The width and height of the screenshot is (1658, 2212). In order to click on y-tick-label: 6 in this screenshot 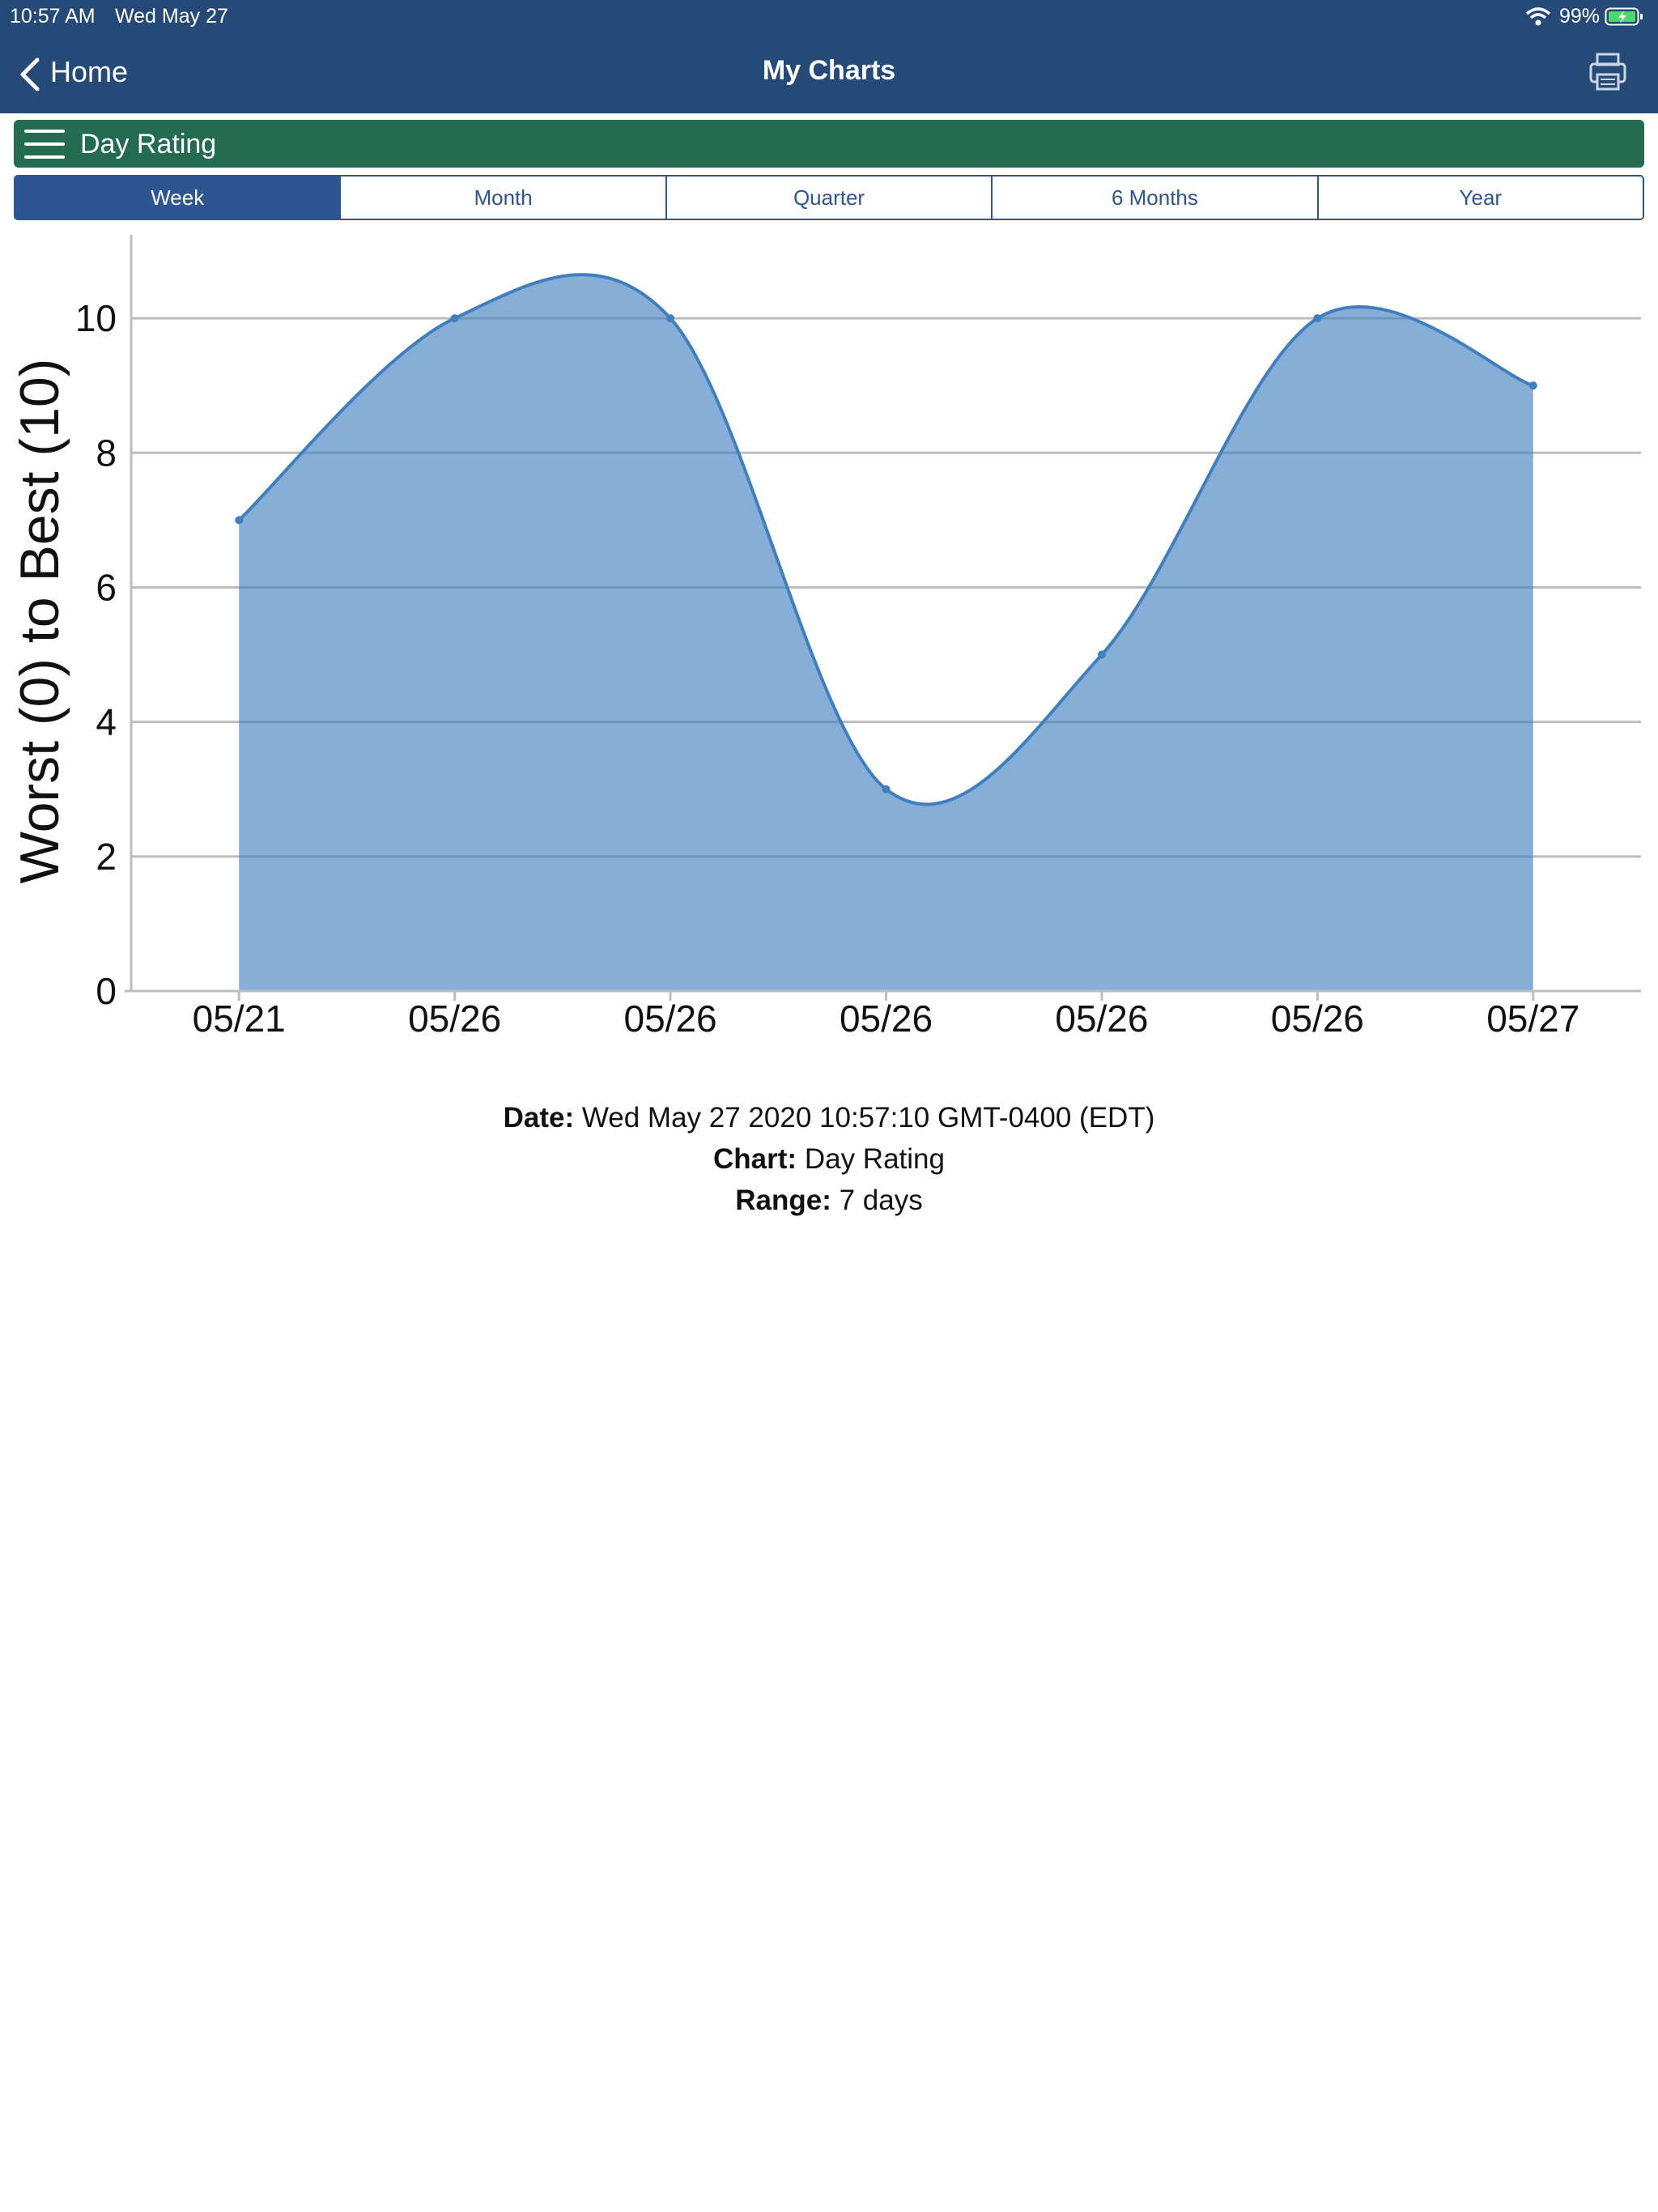, I will do `click(106, 587)`.